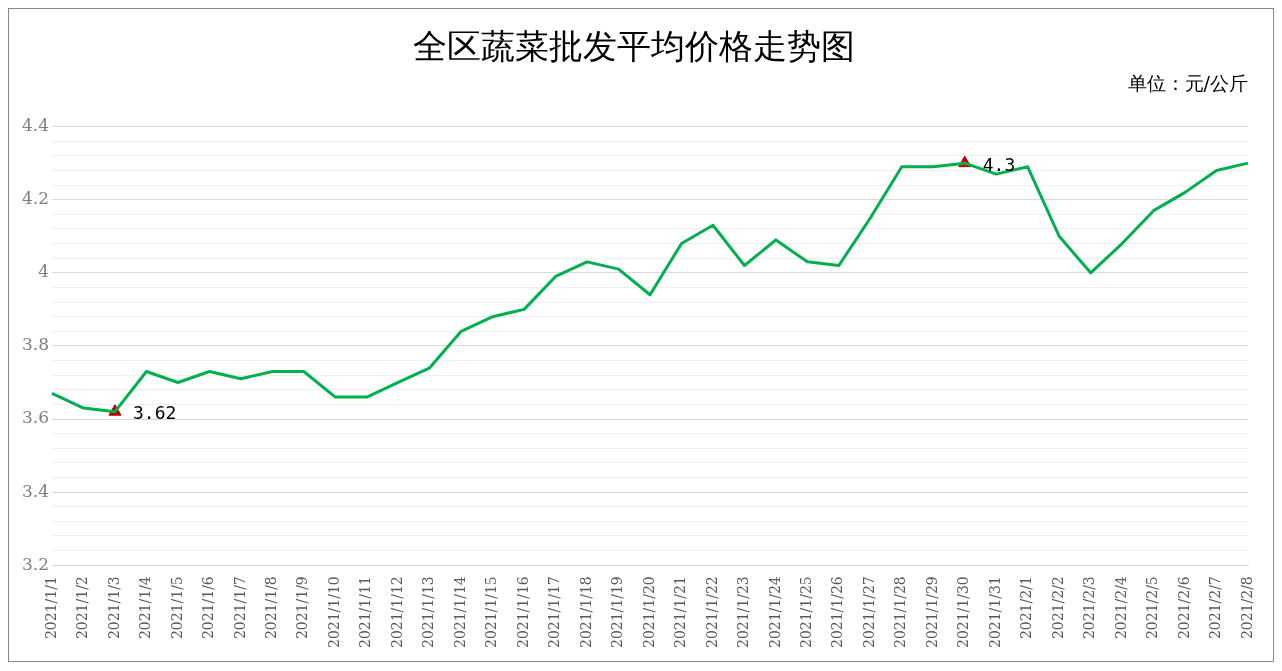 Image resolution: width=1282 pixels, height=671 pixels. I want to click on y-tick-label: 3.4, so click(35, 490).